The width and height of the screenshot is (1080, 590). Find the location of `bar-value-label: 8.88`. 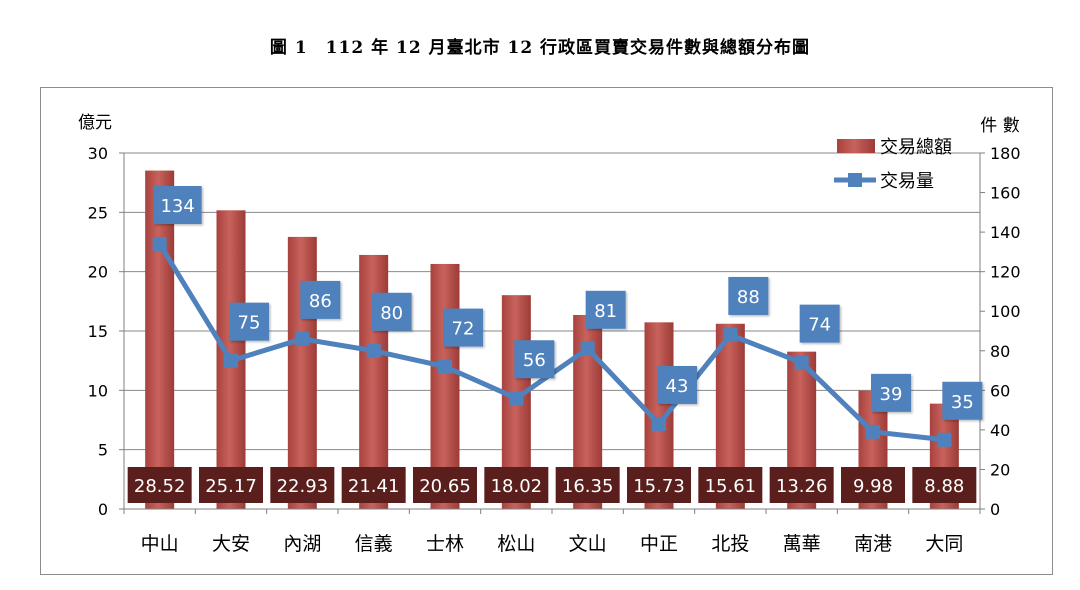

bar-value-label: 8.88 is located at coordinates (944, 485).